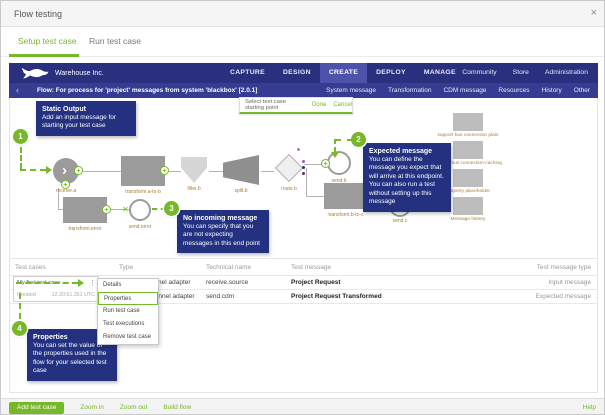  I want to click on callout-4-number: 4, so click(19, 328).